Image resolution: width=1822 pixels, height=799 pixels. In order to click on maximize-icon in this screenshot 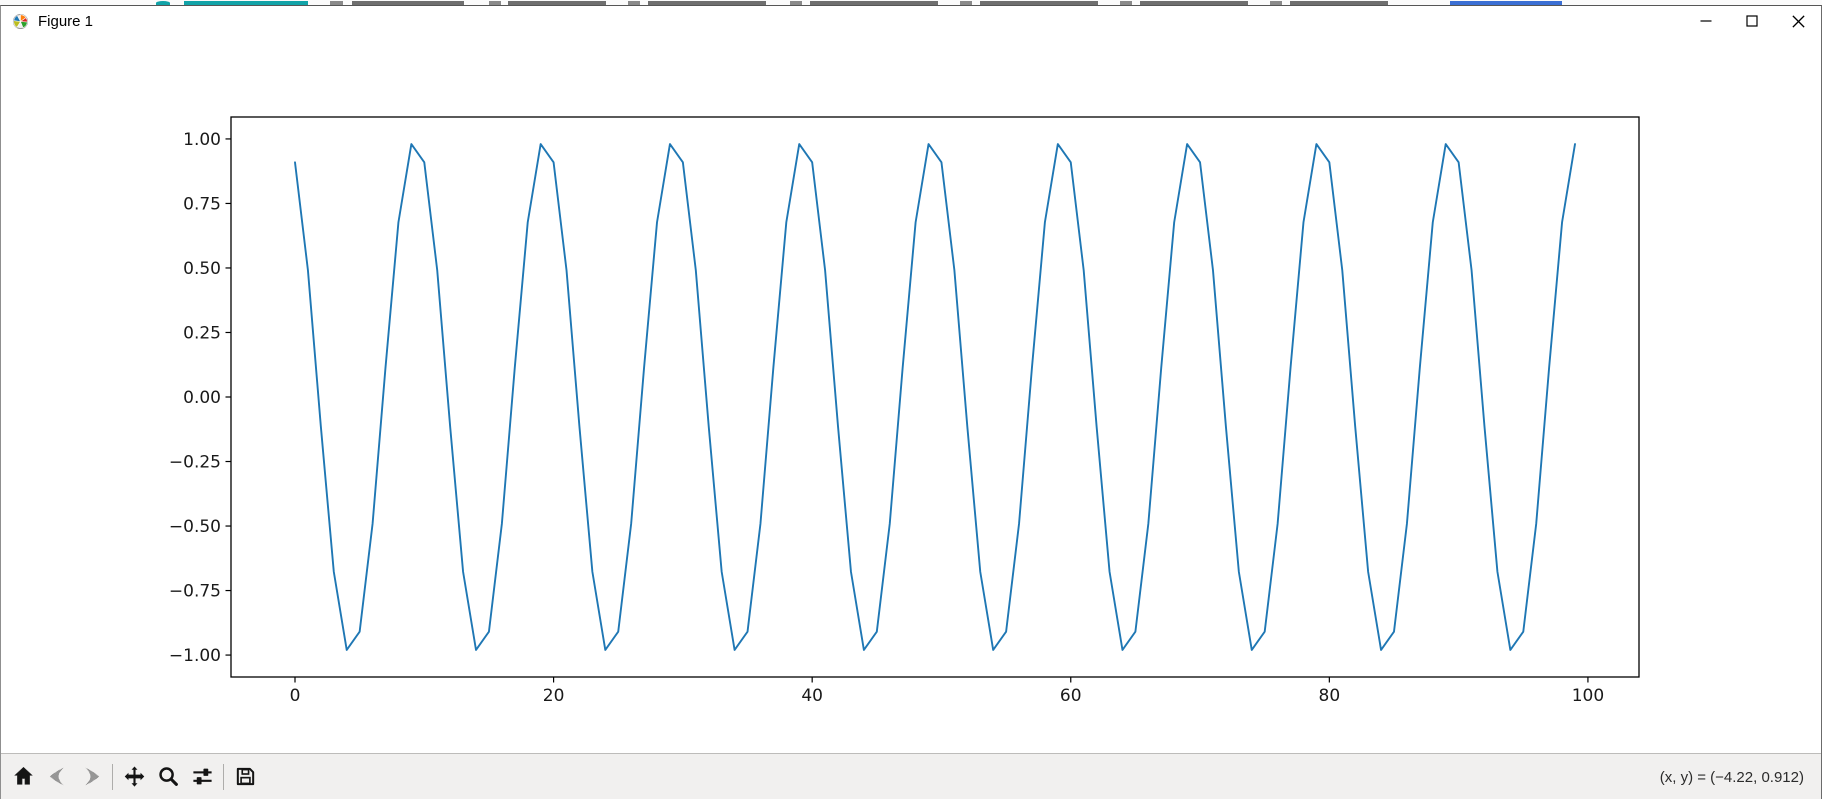, I will do `click(1752, 21)`.